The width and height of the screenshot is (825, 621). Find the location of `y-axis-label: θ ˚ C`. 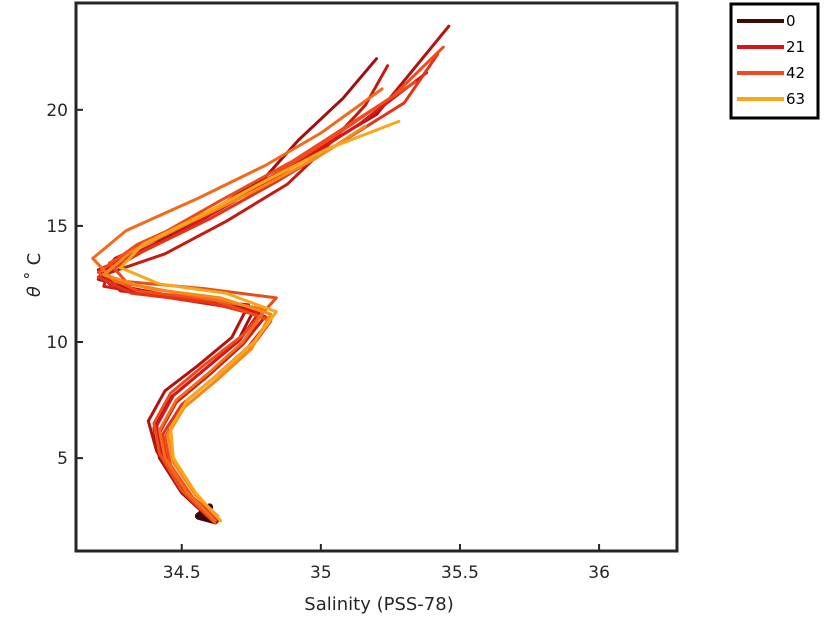

y-axis-label: θ ˚ C is located at coordinates (34, 275).